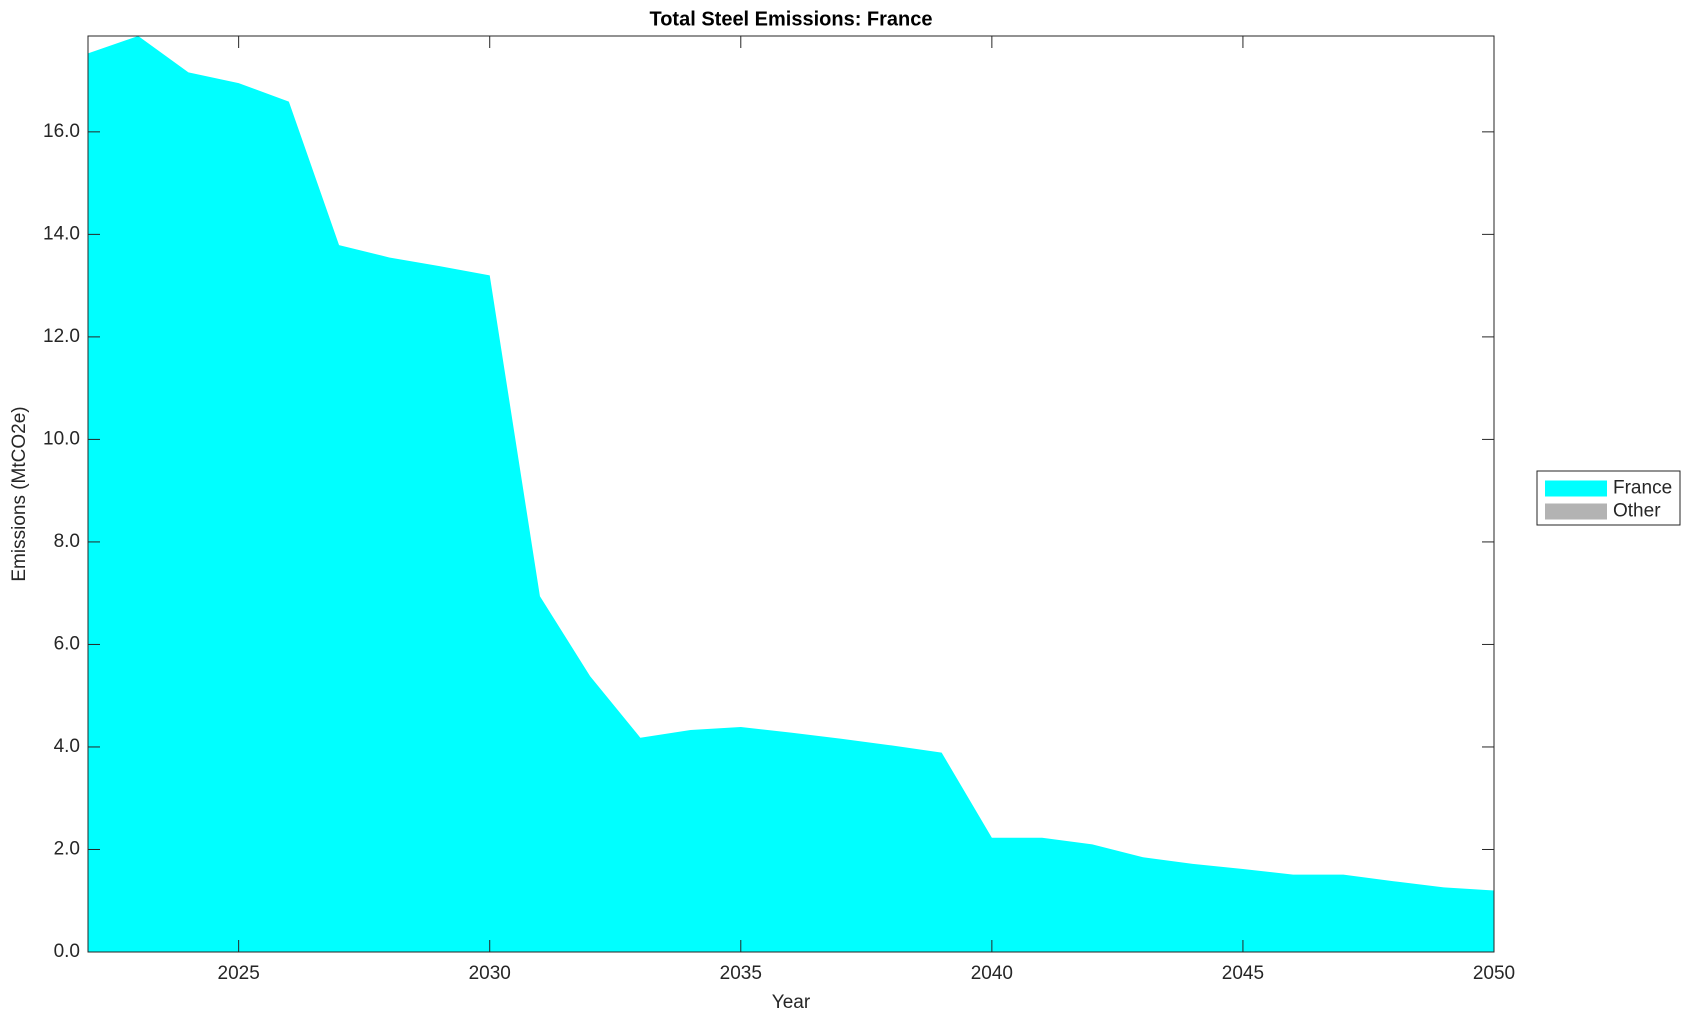 This screenshot has width=1690, height=1021. What do you see at coordinates (1642, 488) in the screenshot?
I see `legend-label: France` at bounding box center [1642, 488].